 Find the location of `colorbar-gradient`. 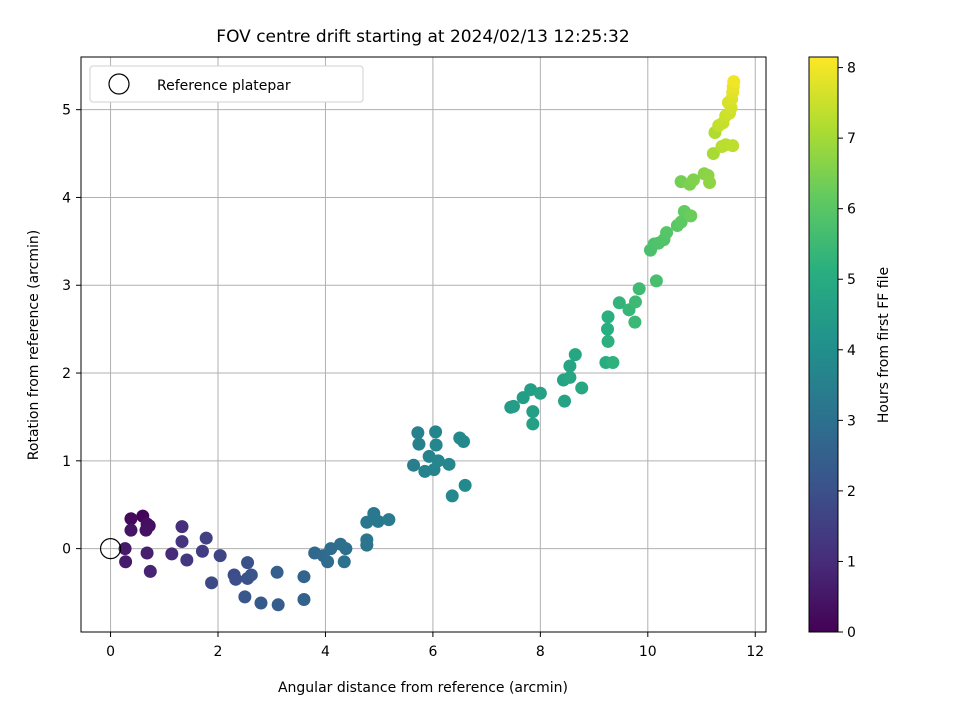

colorbar-gradient is located at coordinates (823, 344).